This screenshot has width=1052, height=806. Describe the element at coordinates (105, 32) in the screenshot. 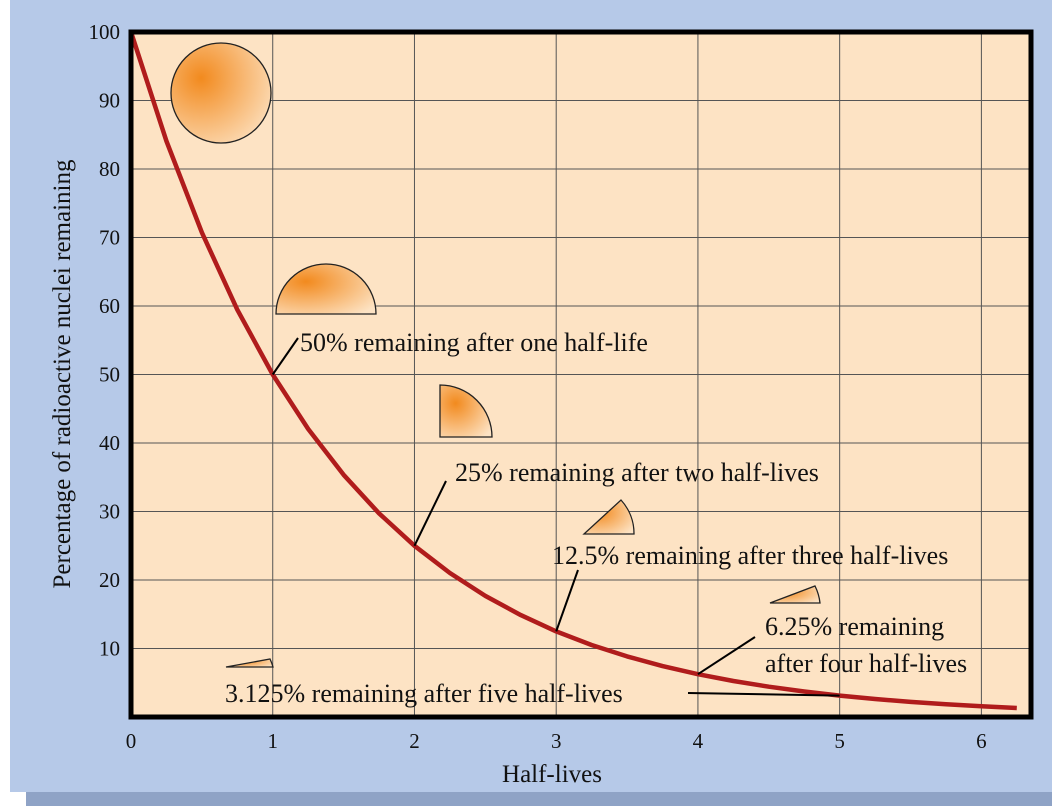

I see `y-tick-label: 100` at that location.